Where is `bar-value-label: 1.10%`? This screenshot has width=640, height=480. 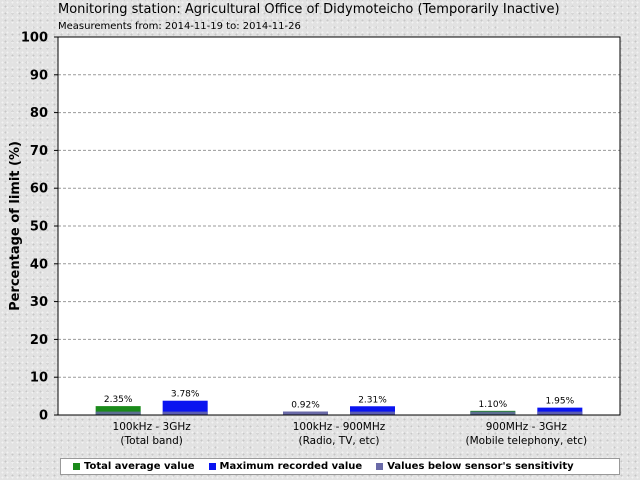
bar-value-label: 1.10% is located at coordinates (493, 405).